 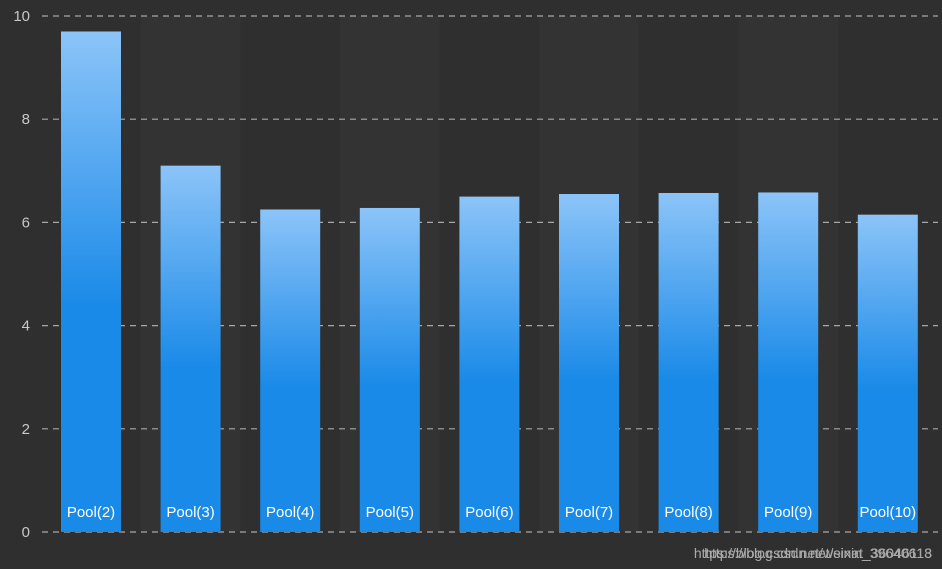 I want to click on y-tick-label: 2, so click(x=26, y=429).